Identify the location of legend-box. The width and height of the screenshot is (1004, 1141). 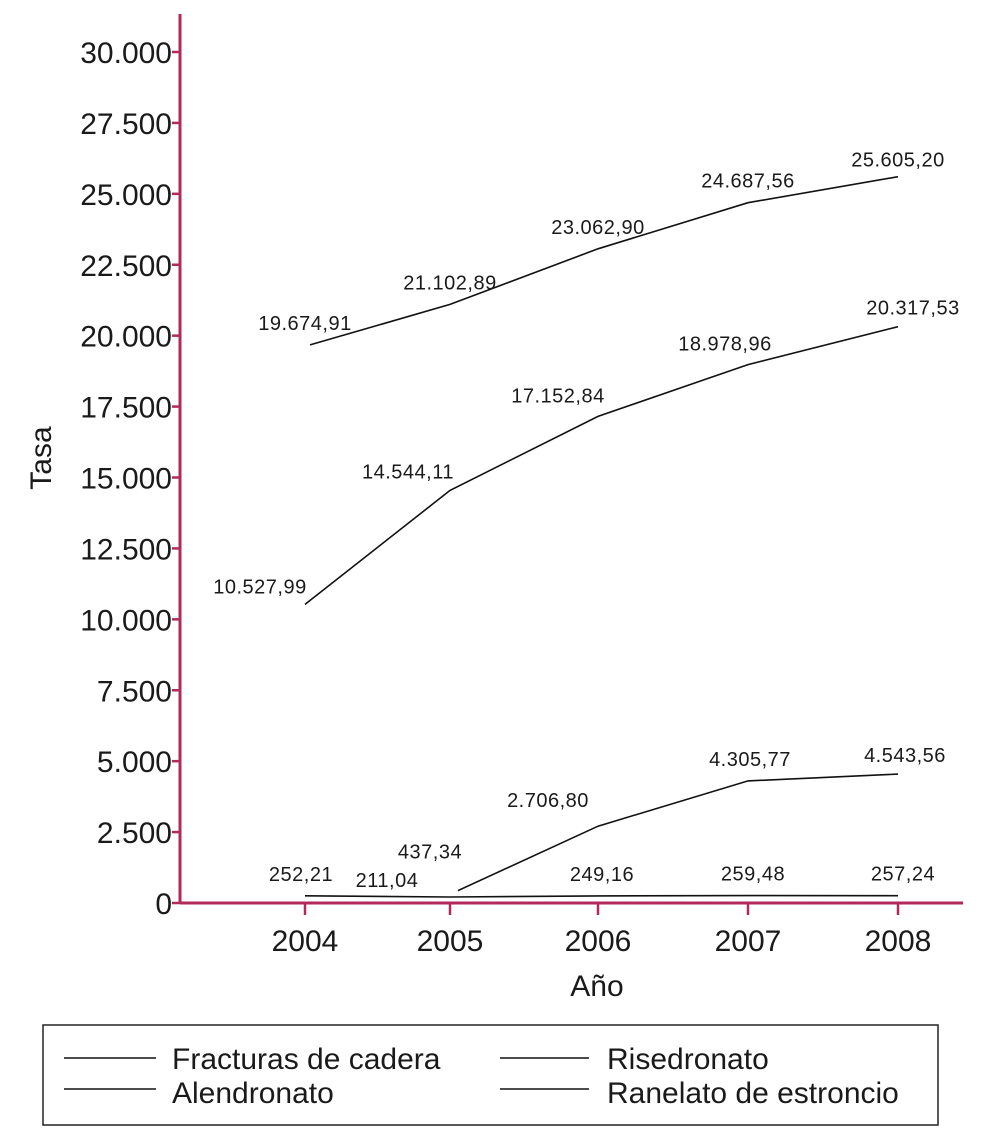
(490, 1075).